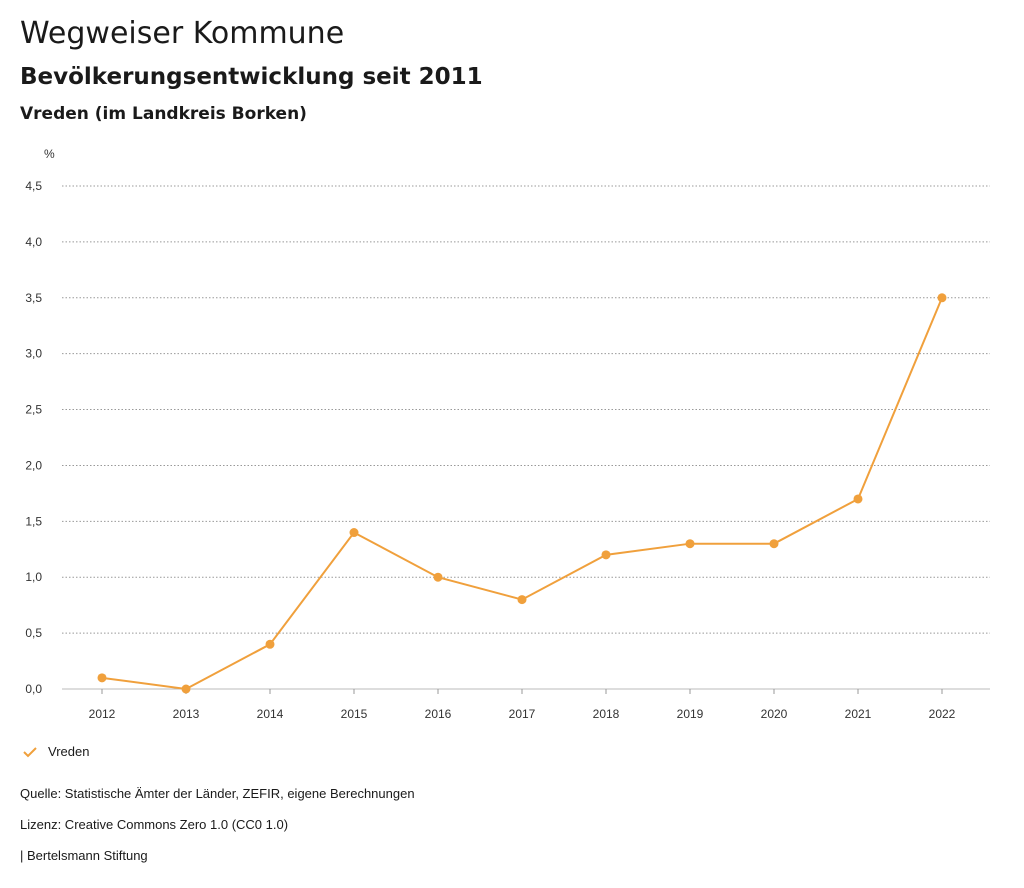 The height and width of the screenshot is (888, 1024). I want to click on y-tick-label: 1,5, so click(33, 521).